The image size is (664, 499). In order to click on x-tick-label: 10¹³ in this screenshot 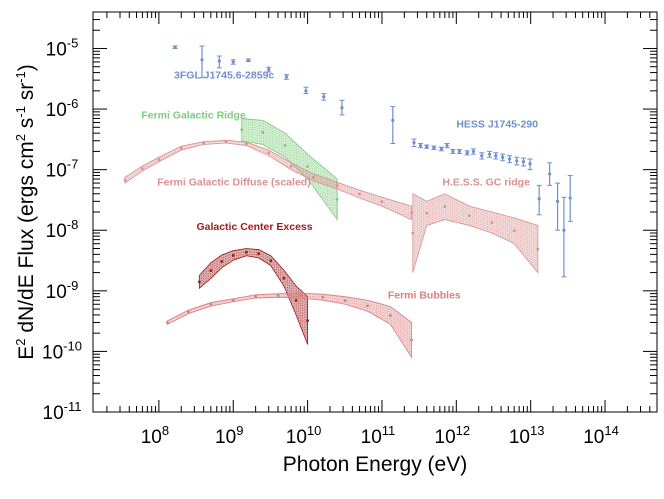, I will do `click(527, 435)`.